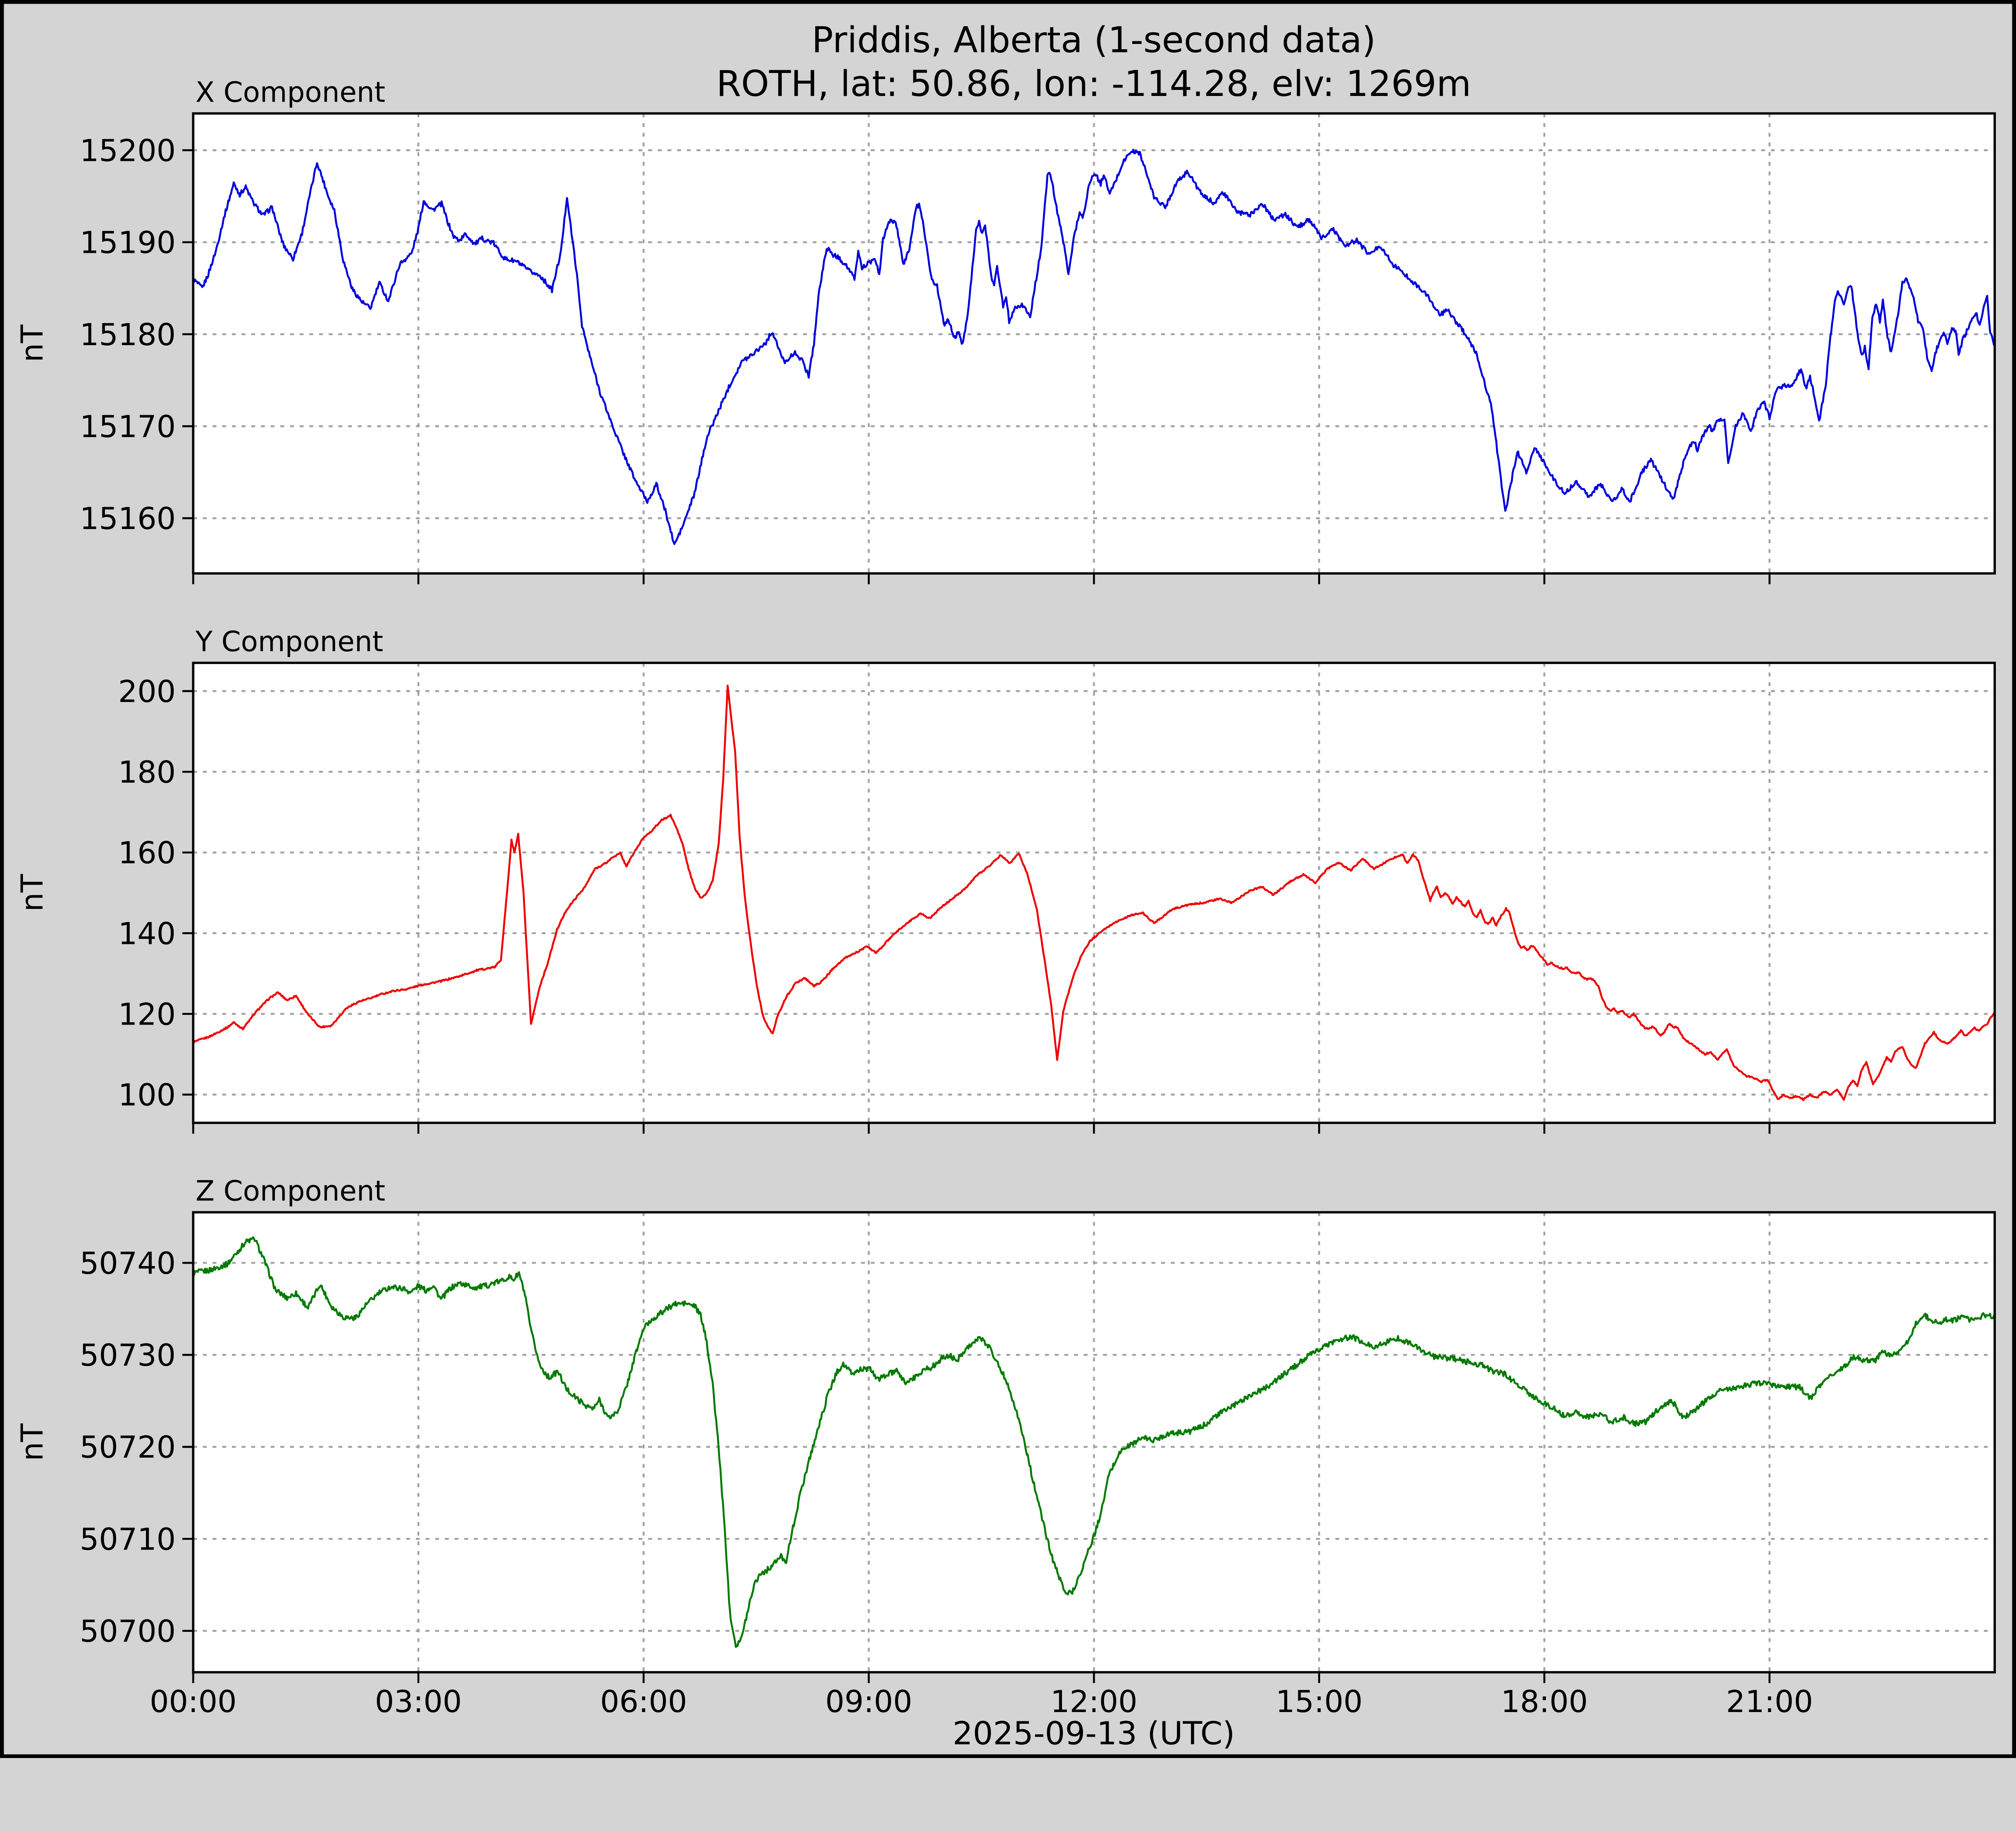 Image resolution: width=2016 pixels, height=1831 pixels. I want to click on y-tick-label: 15170, so click(128, 426).